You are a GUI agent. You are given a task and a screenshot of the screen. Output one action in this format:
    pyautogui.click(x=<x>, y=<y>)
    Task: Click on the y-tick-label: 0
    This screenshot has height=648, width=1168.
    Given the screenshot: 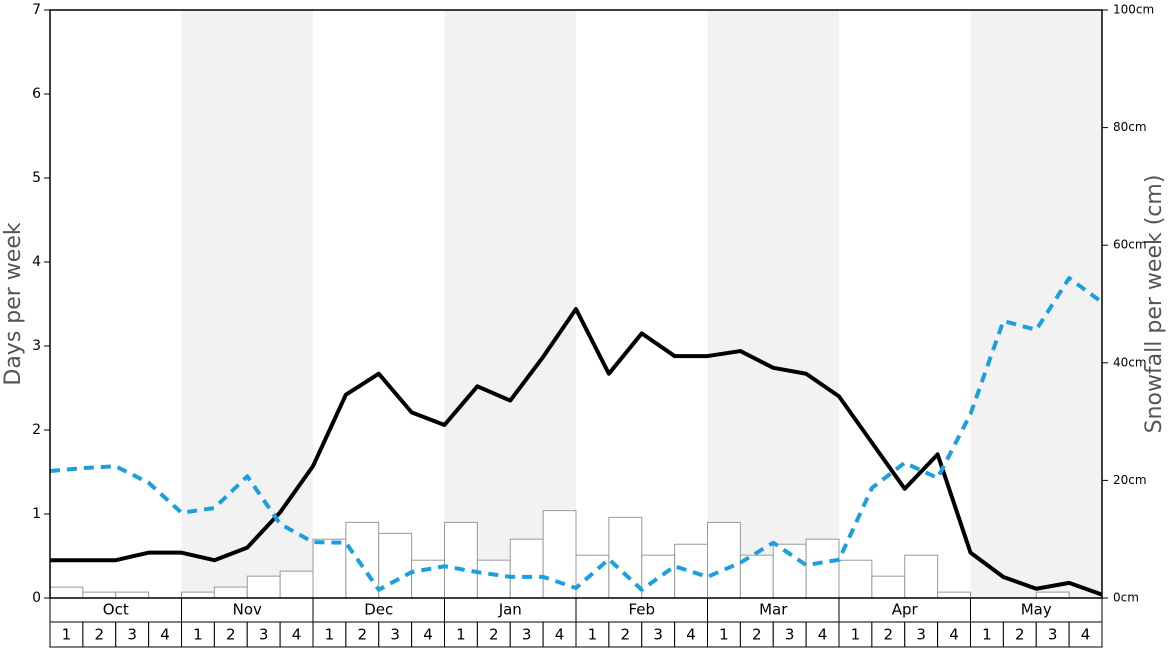 What is the action you would take?
    pyautogui.click(x=36, y=598)
    